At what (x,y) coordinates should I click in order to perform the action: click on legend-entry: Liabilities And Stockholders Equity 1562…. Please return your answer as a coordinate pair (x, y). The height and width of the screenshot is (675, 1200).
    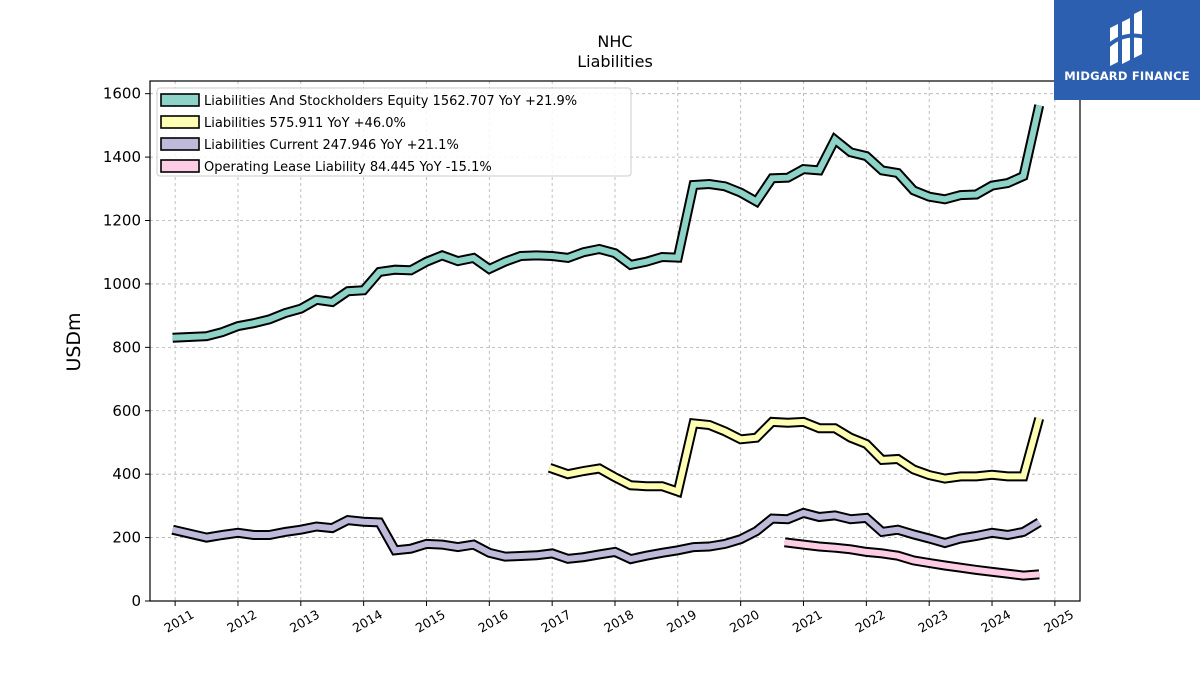
    Looking at the image, I should click on (390, 101).